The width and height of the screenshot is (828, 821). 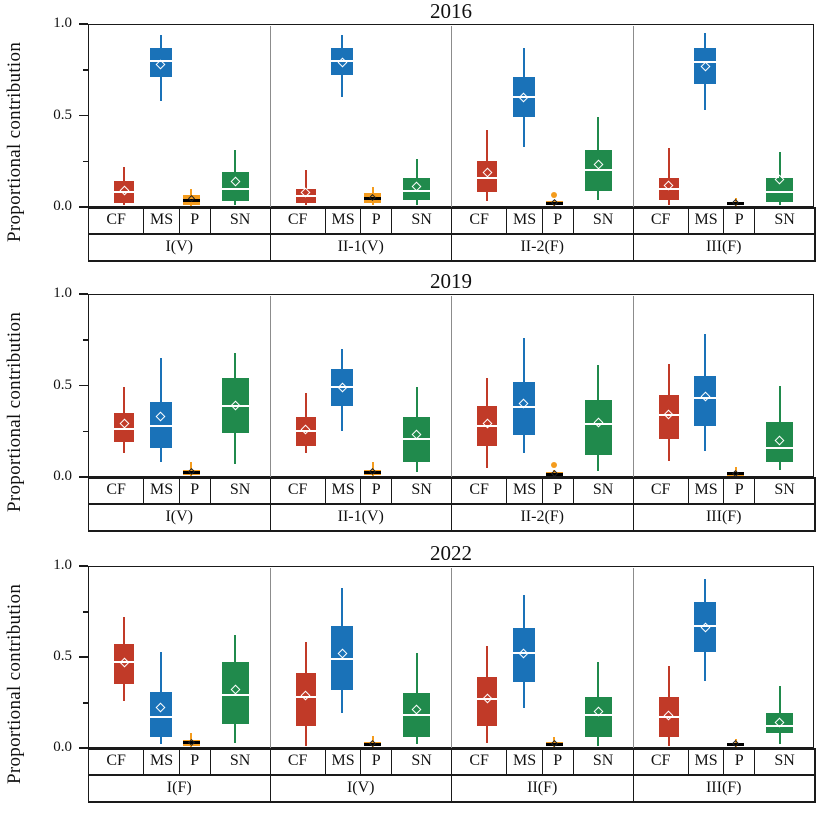 I want to click on group-label-cell: III(F), so click(x=723, y=246).